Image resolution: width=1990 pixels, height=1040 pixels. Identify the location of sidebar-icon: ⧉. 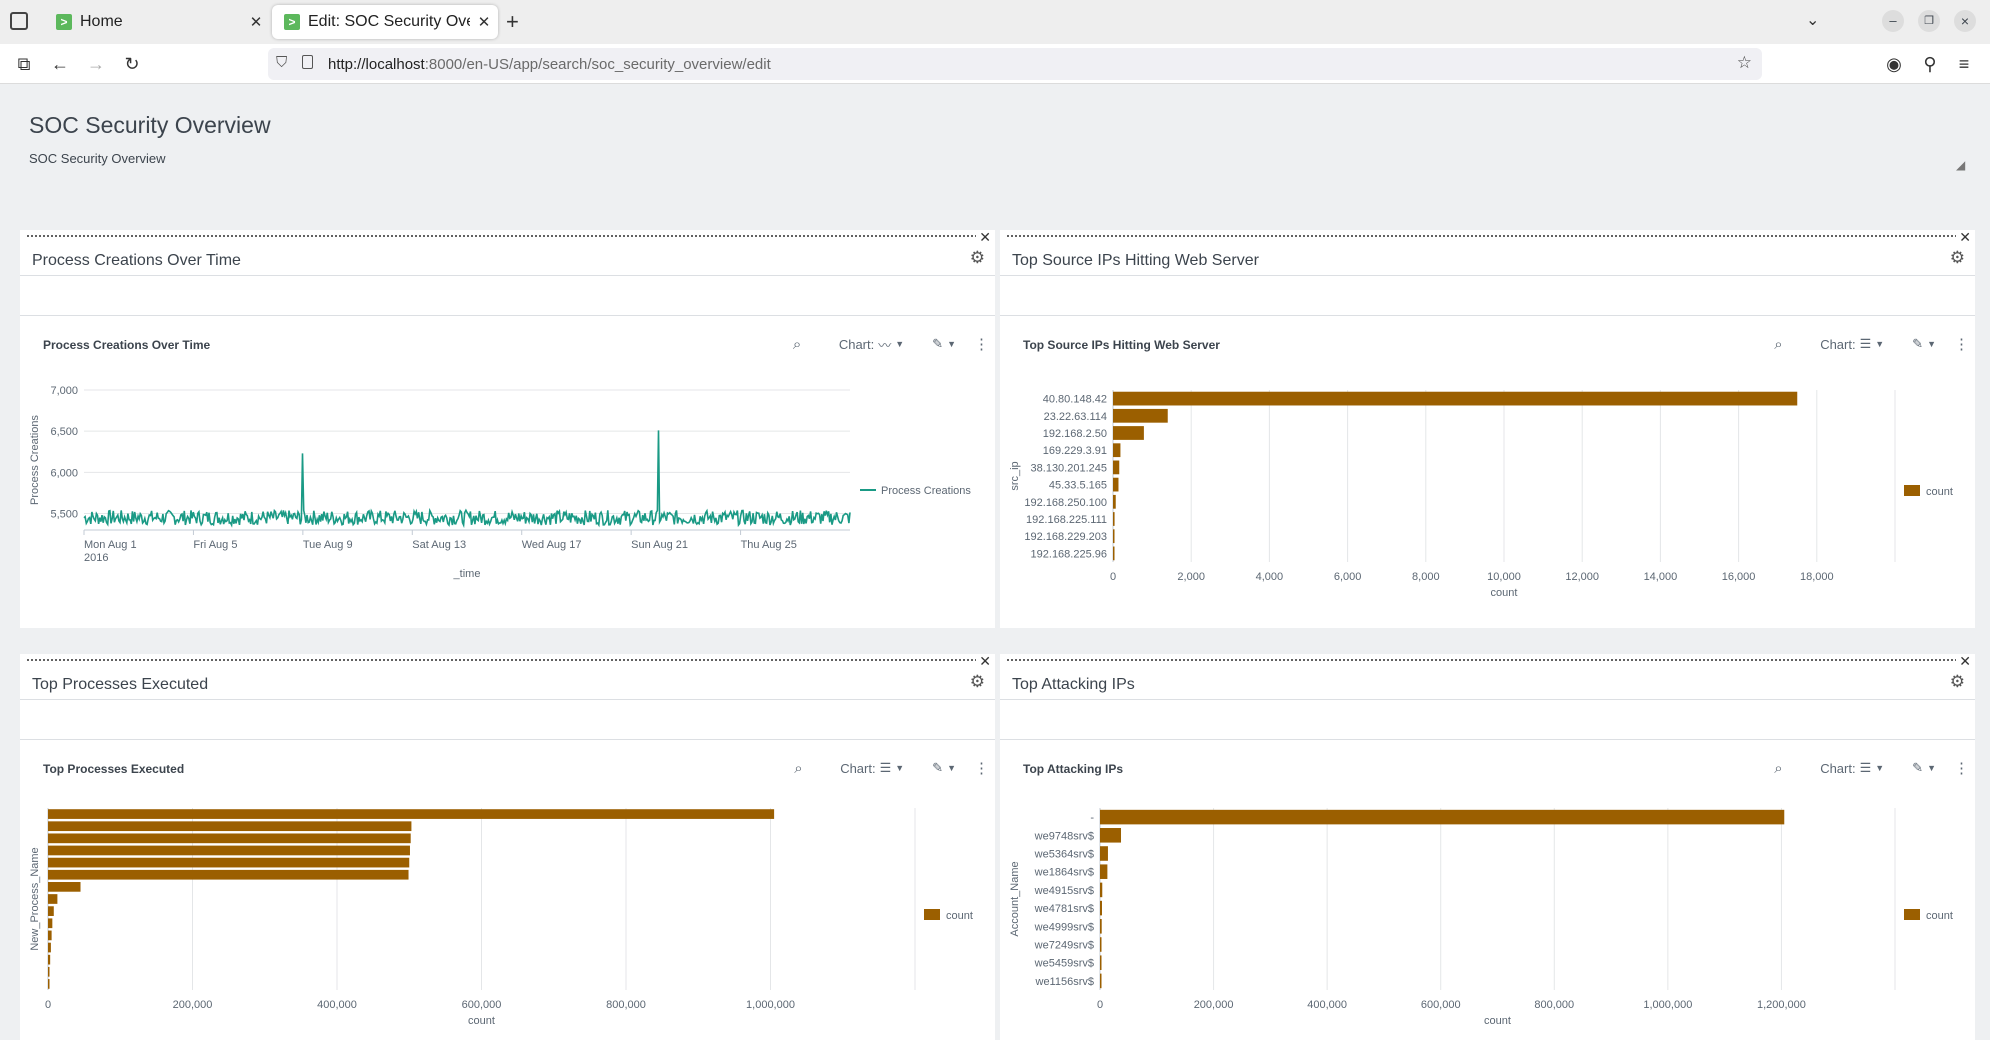
(24, 64).